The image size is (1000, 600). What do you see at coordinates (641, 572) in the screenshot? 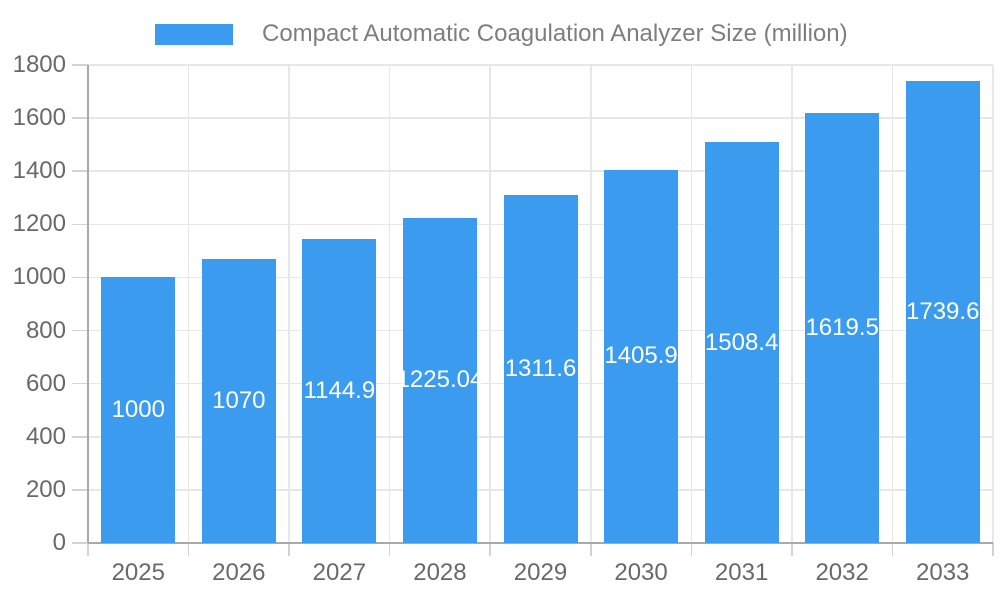
I see `x-axis-label: 2030` at bounding box center [641, 572].